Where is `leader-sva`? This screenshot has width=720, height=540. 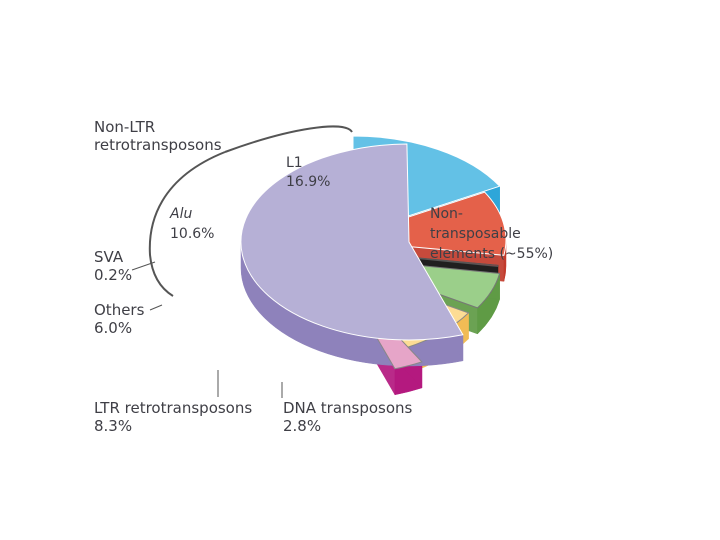
leader-sva is located at coordinates (143, 266).